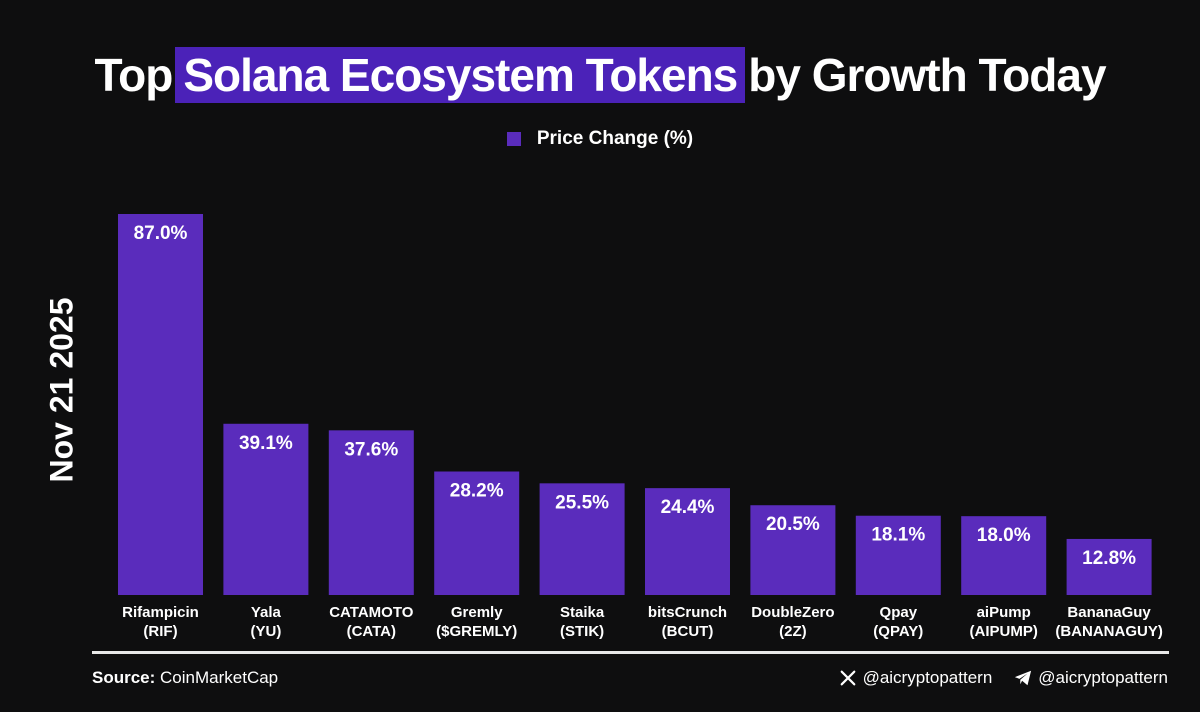 Image resolution: width=1200 pixels, height=712 pixels. What do you see at coordinates (1004, 535) in the screenshot?
I see `data-label: 18.0%` at bounding box center [1004, 535].